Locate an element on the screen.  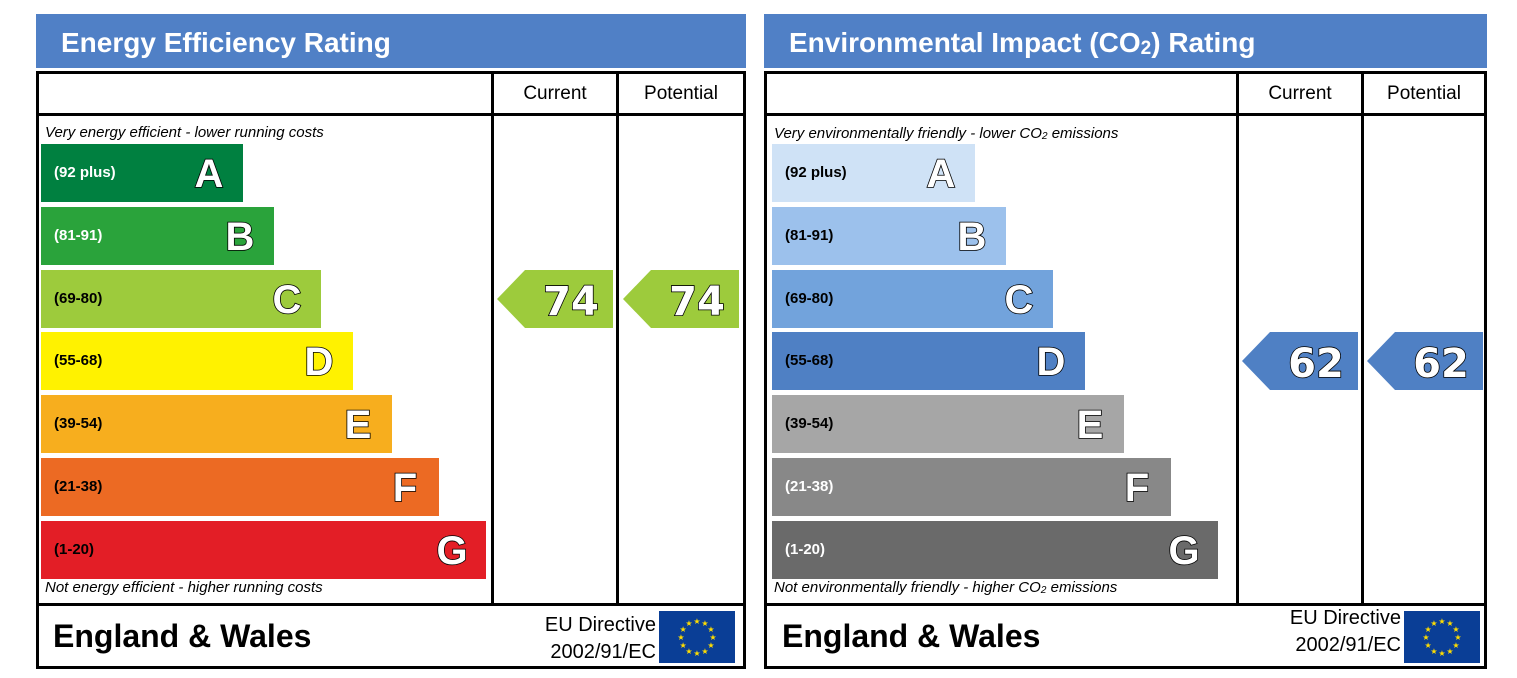
rating-arrow-value: 62 is located at coordinates (1316, 364).